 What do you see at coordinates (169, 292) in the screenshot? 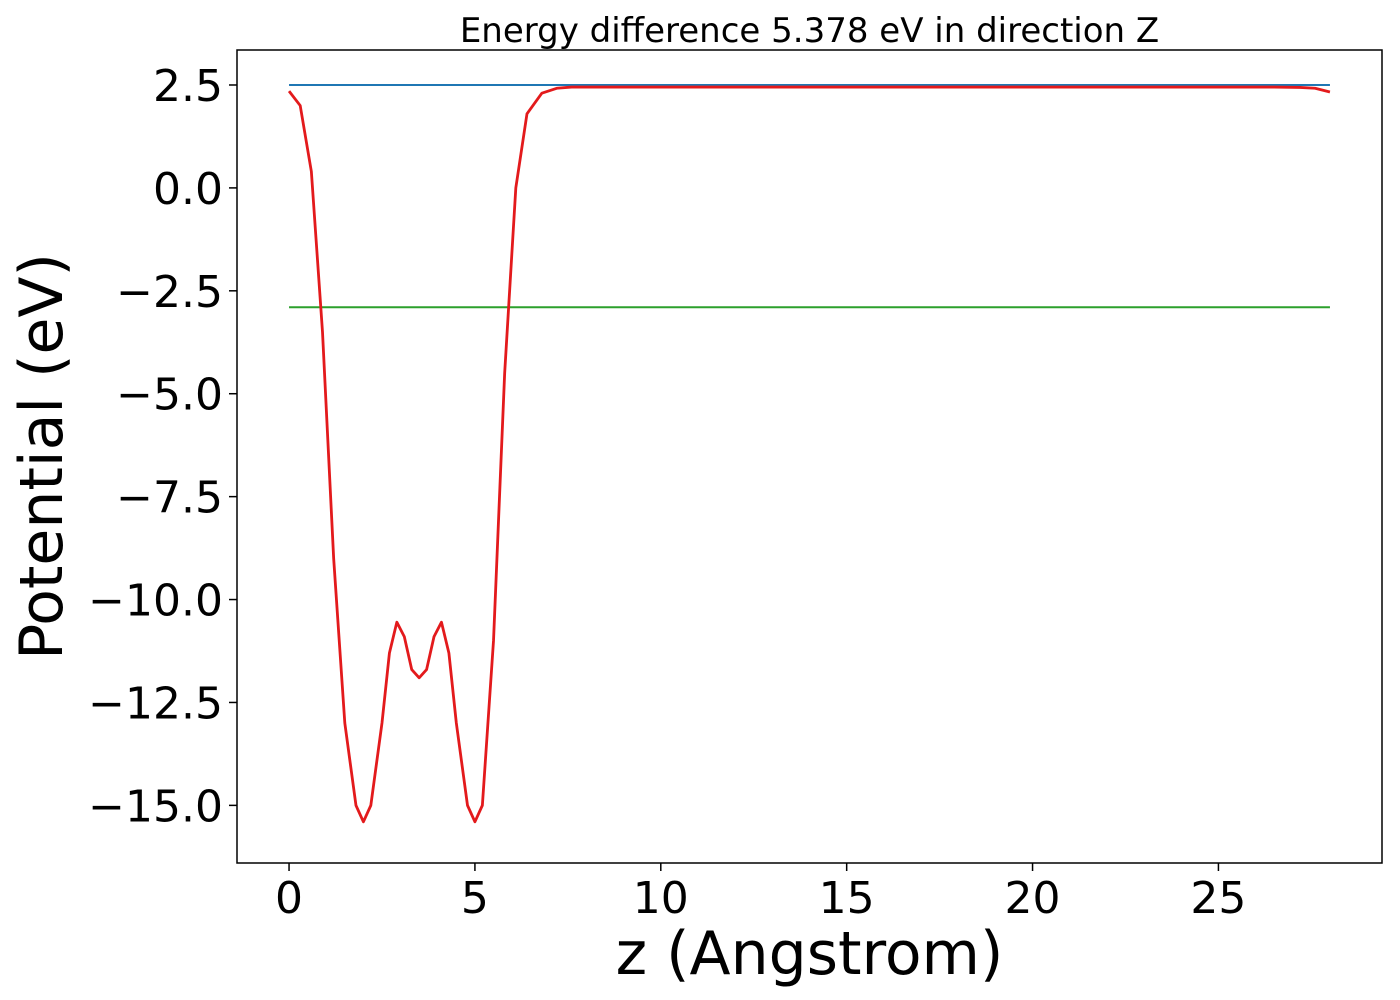
I see `y-tick-label: −2.5` at bounding box center [169, 292].